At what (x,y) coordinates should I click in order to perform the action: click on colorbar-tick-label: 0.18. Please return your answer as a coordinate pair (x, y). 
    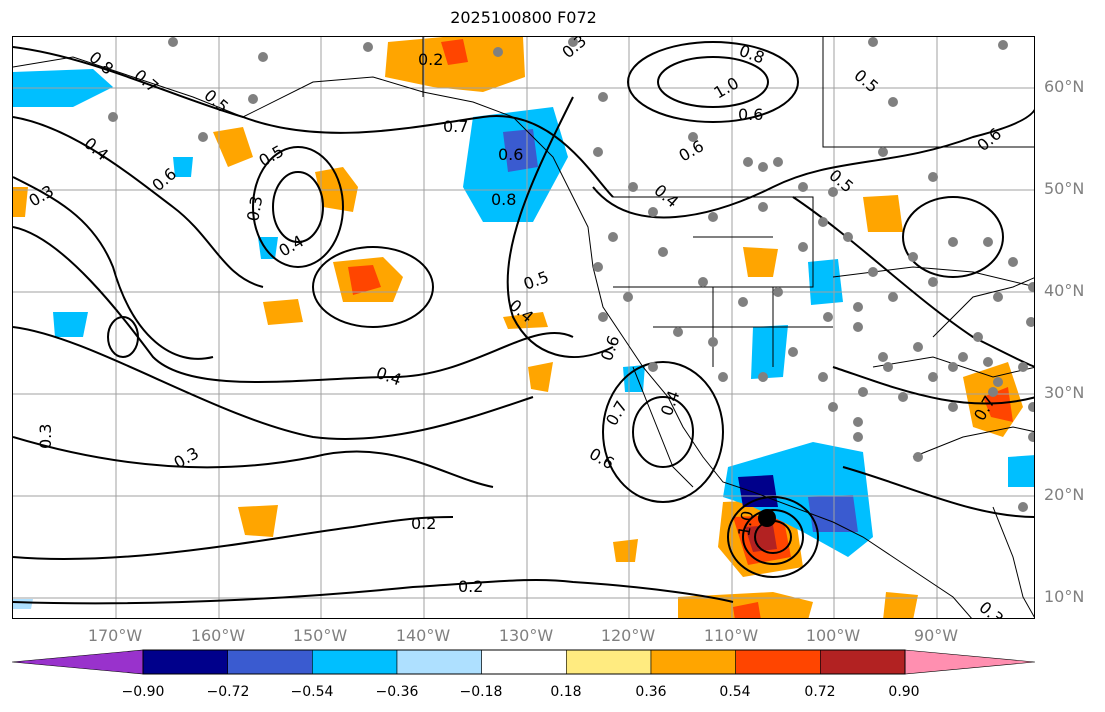
    Looking at the image, I should click on (566, 692).